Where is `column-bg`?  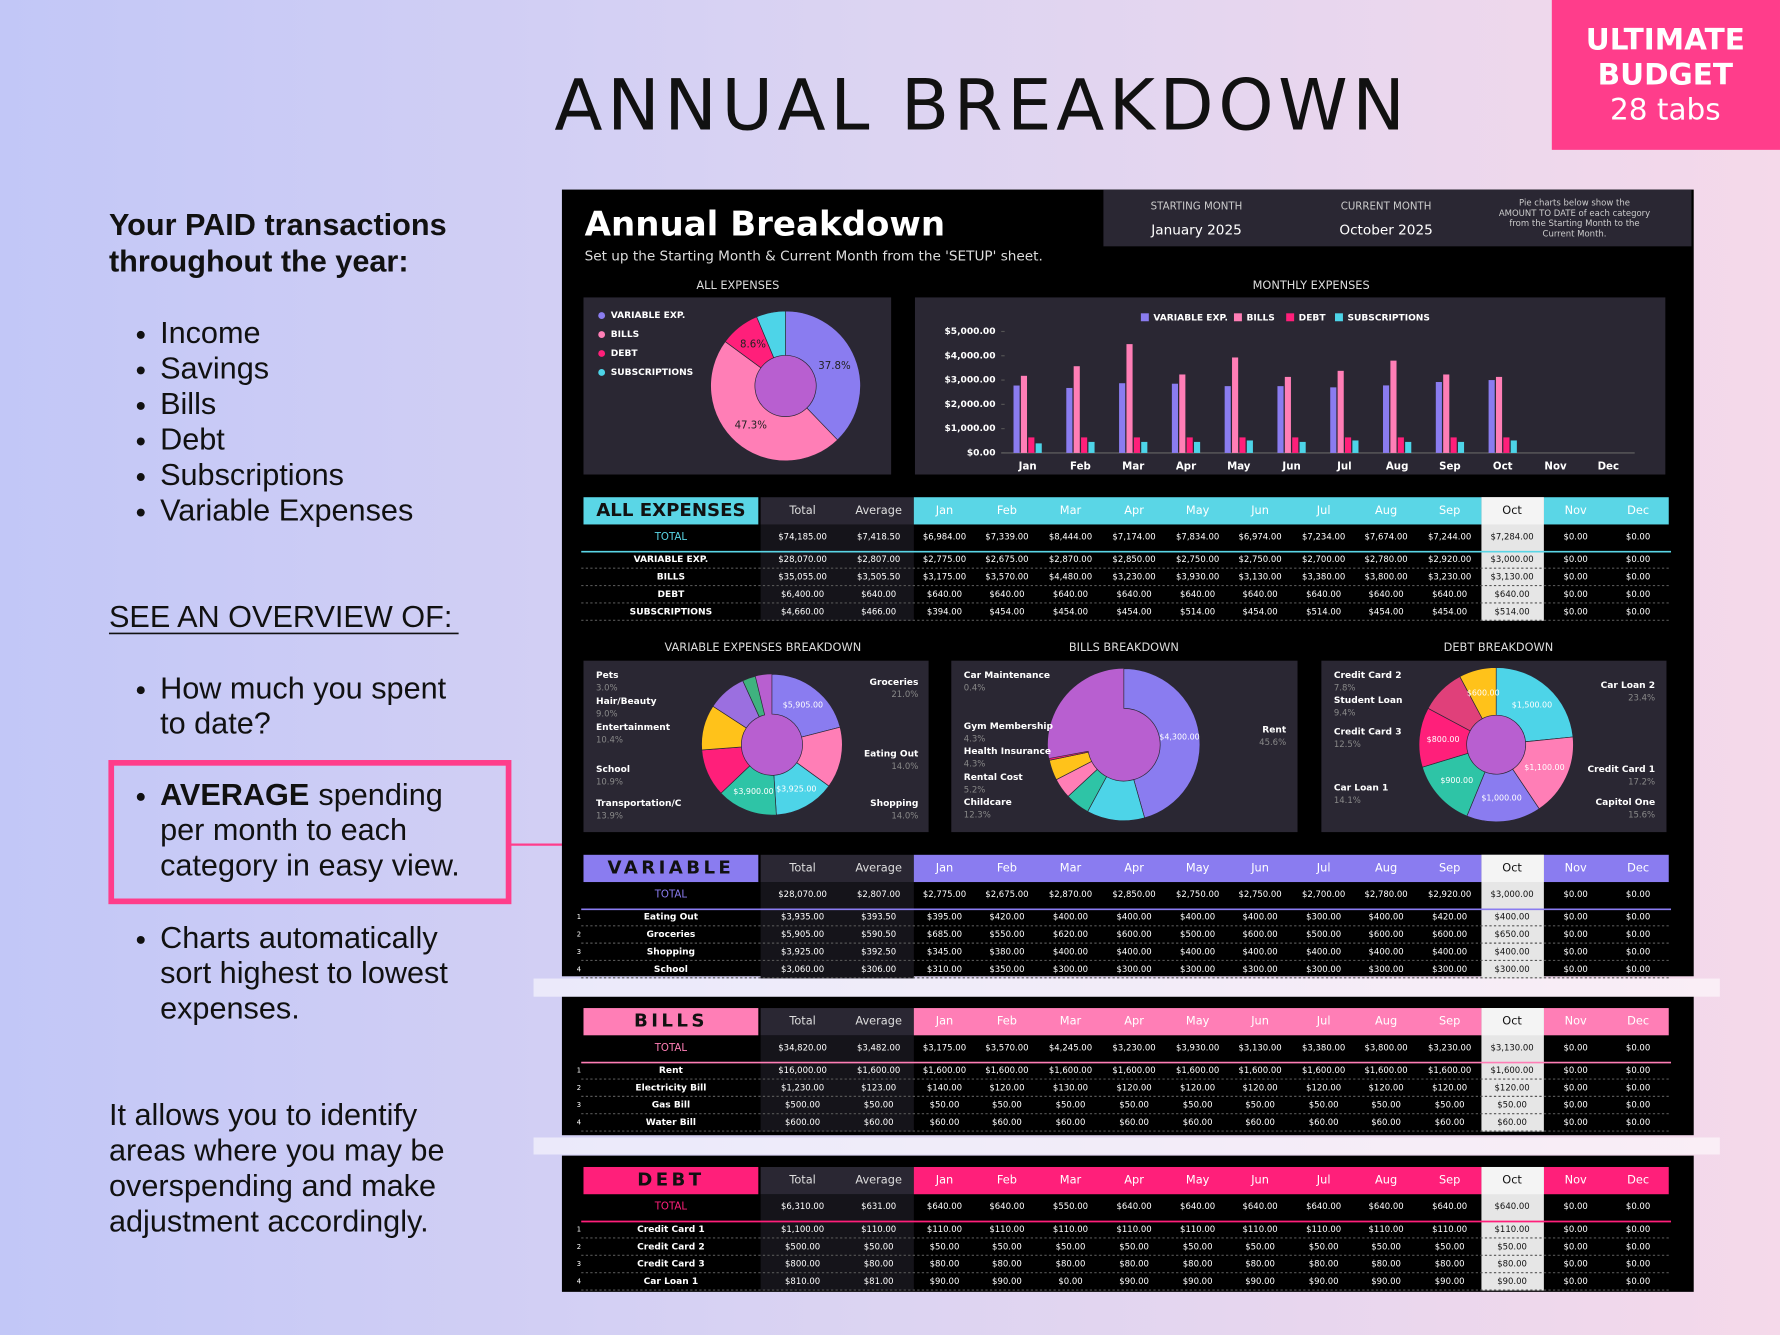
column-bg is located at coordinates (837, 572).